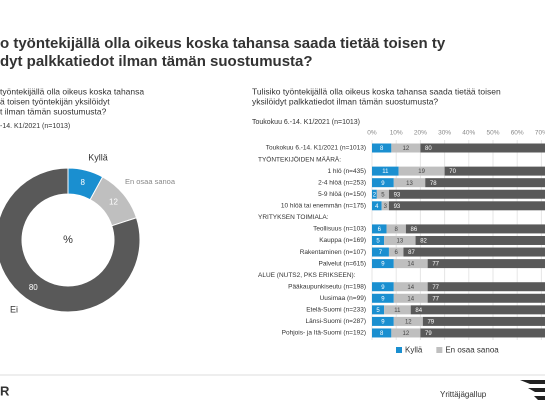  What do you see at coordinates (430, 322) in the screenshot?
I see `data-label: 79` at bounding box center [430, 322].